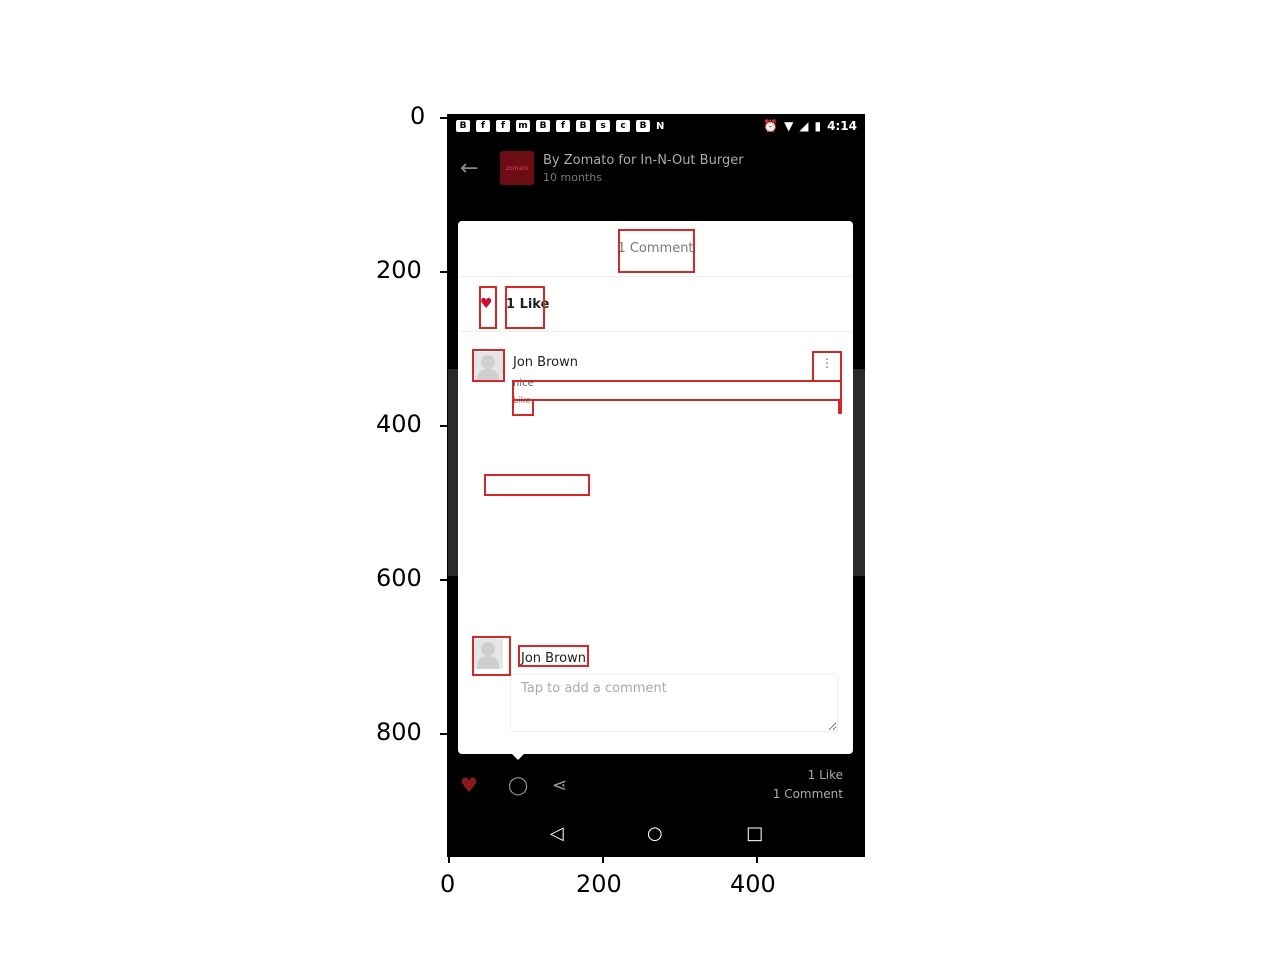 Image resolution: width=1280 pixels, height=960 pixels. I want to click on post-meta: By Zomato for In-N-Out Burger 10 months, so click(643, 168).